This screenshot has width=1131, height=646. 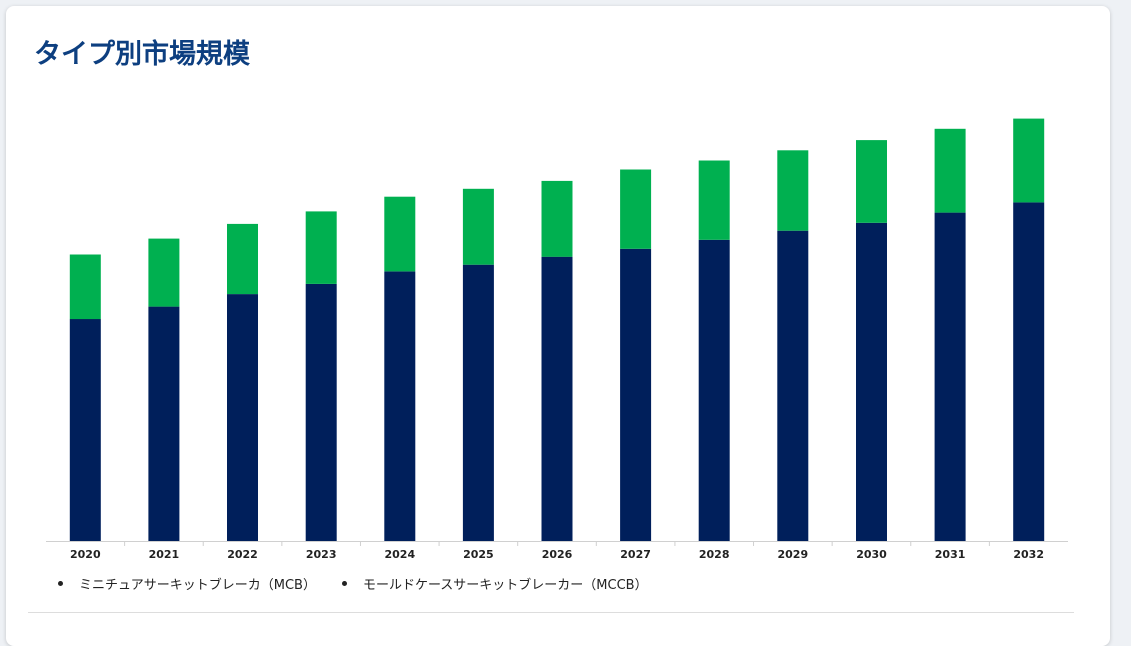 I want to click on x-tick-label: 2030, so click(x=871, y=554).